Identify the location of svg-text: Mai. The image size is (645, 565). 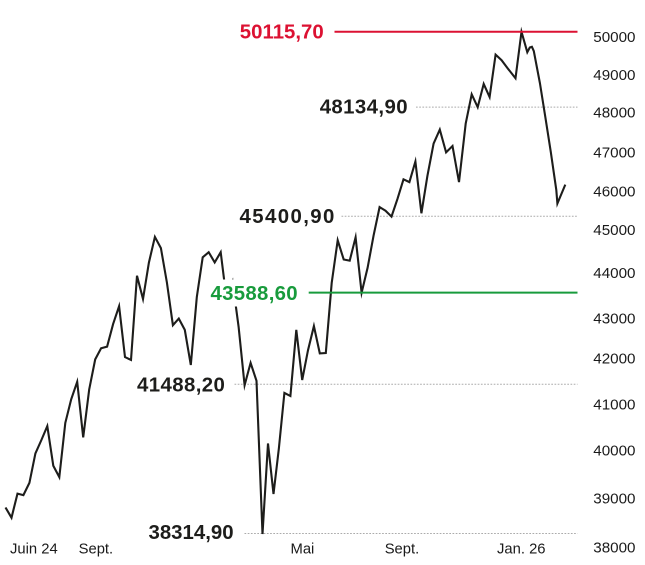
(303, 550).